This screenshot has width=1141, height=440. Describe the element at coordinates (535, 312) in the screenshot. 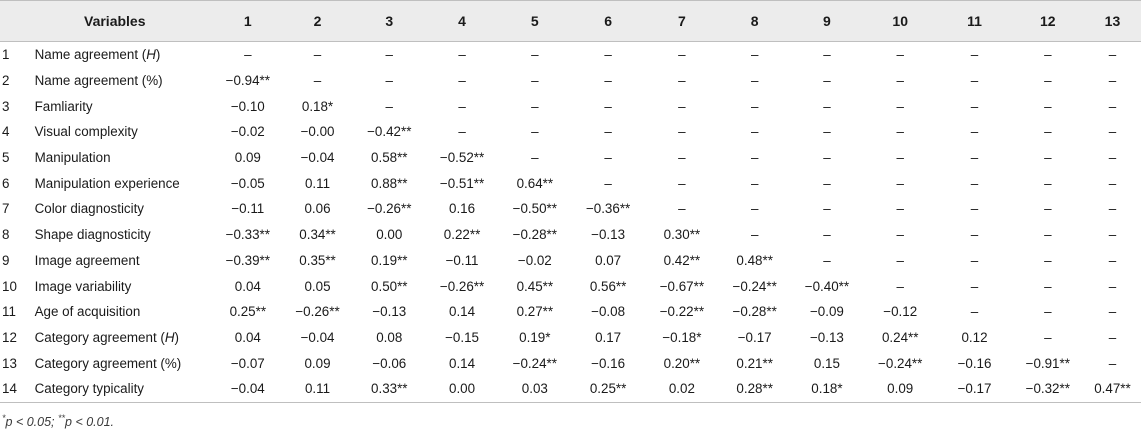

I see `table-cell: 0.27**` at that location.